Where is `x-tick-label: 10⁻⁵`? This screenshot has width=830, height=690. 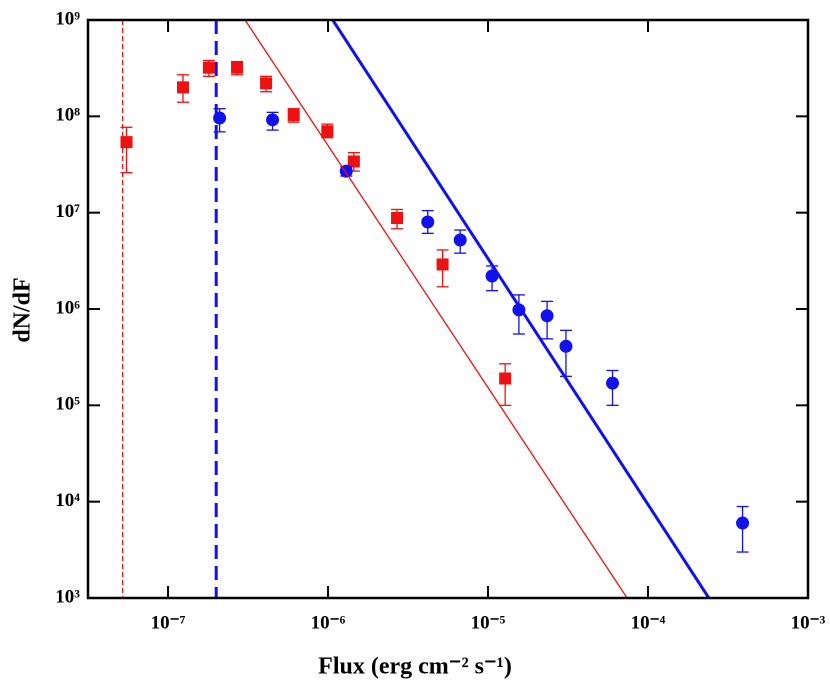 x-tick-label: 10⁻⁵ is located at coordinates (488, 622).